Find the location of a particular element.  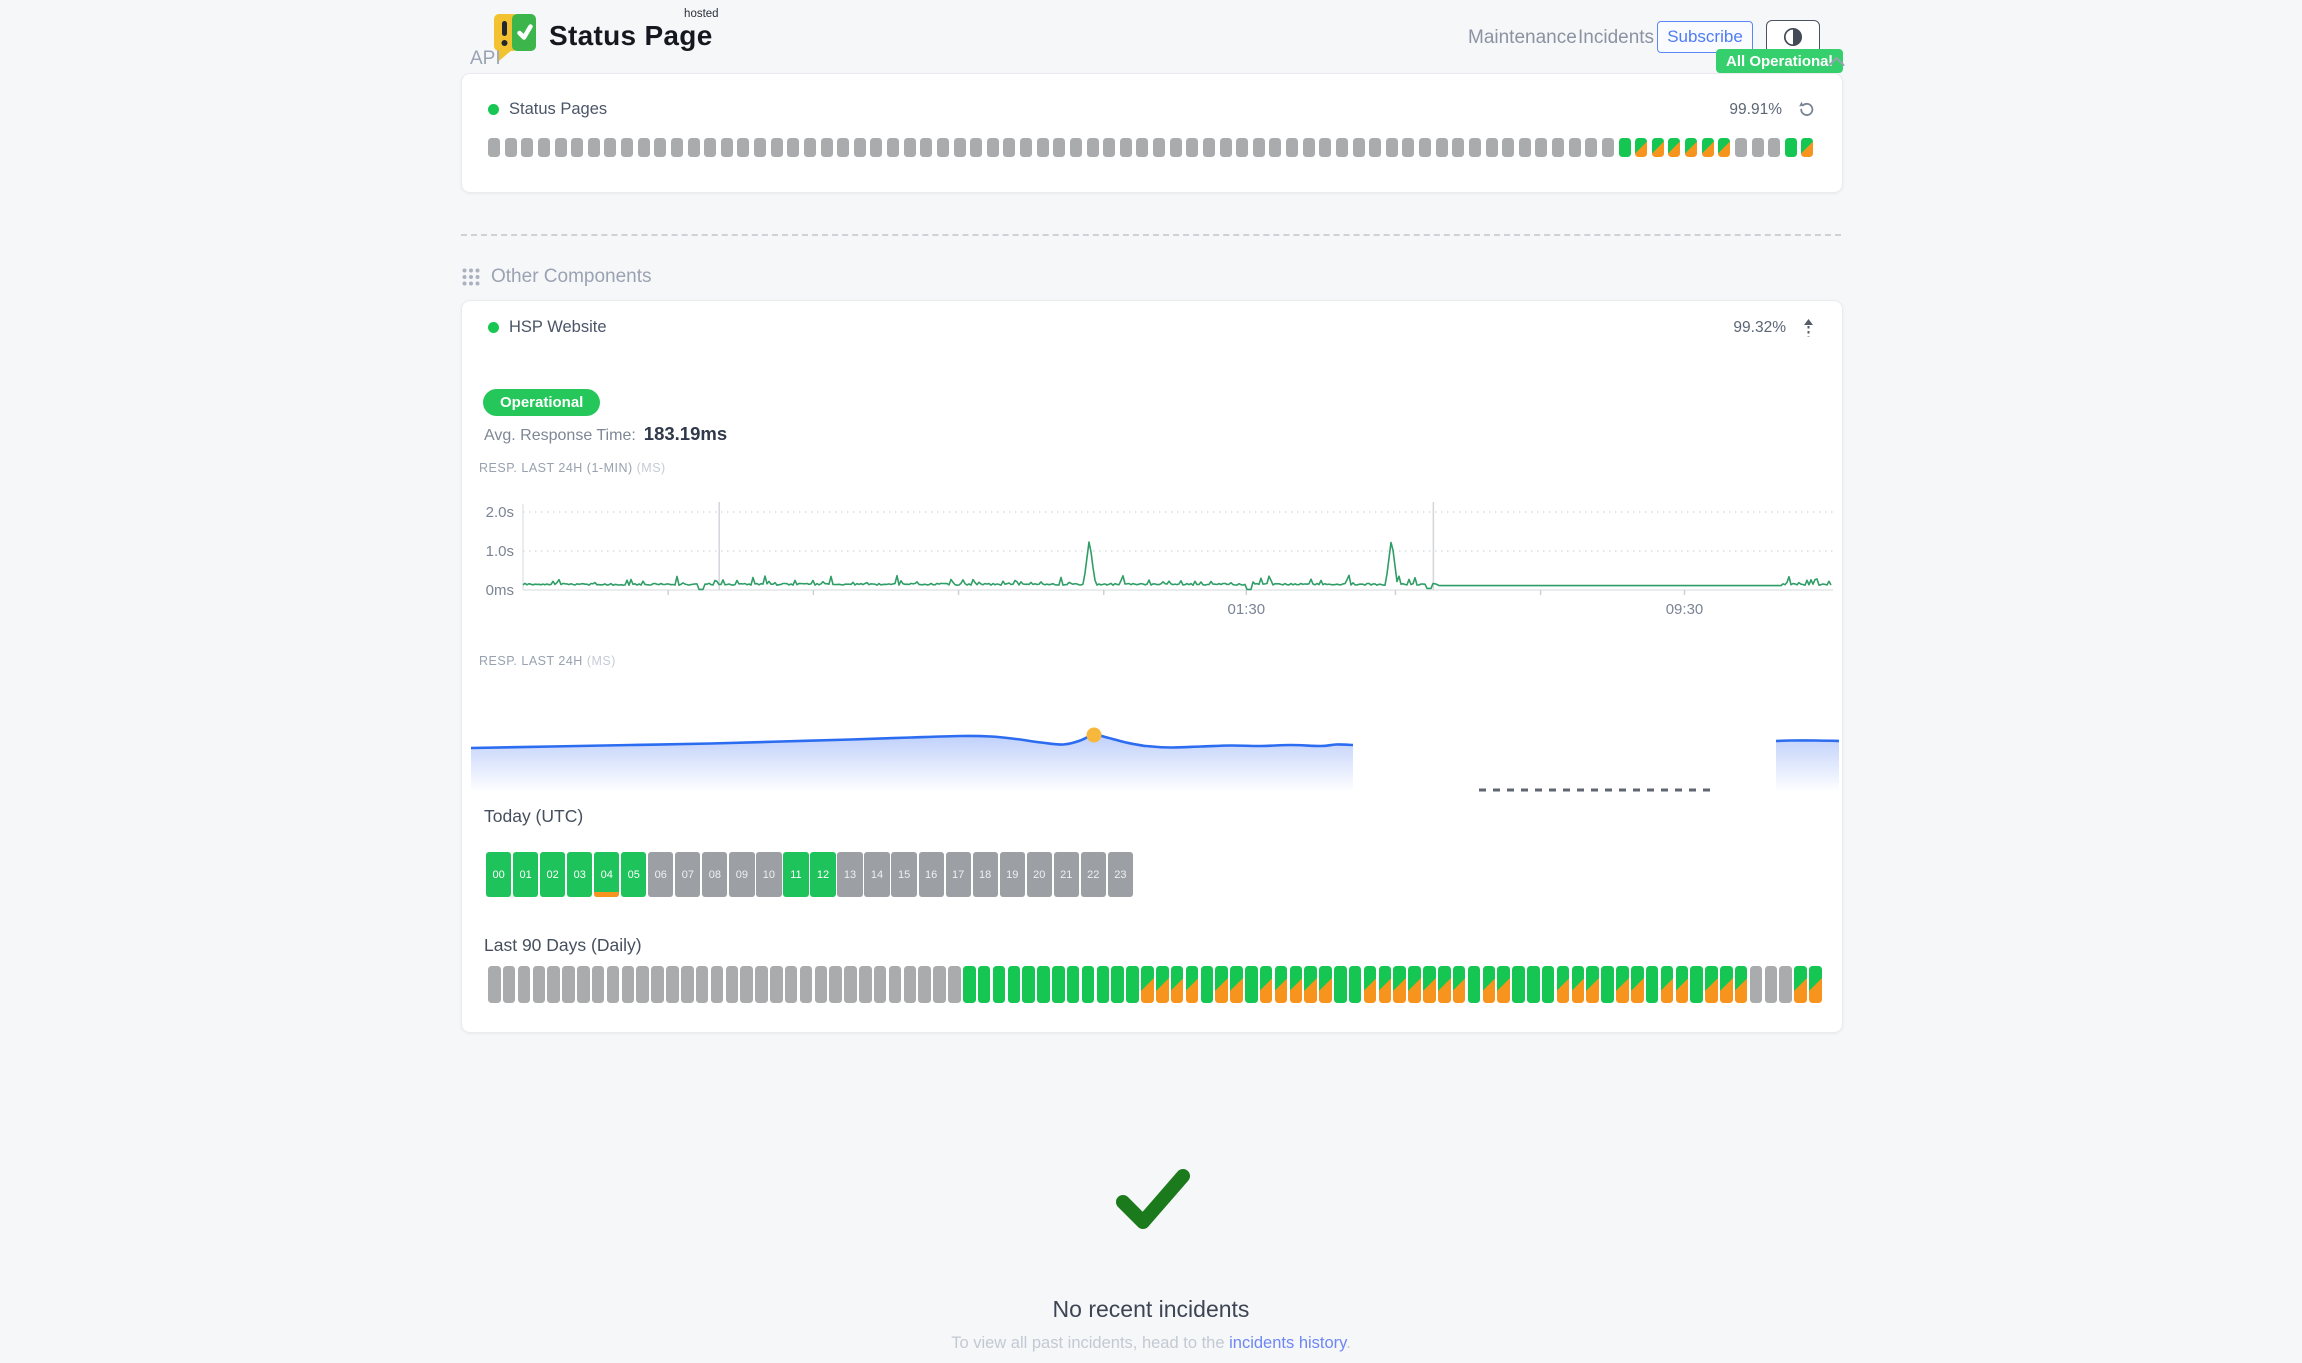

hour-block-02: 02 is located at coordinates (553, 874).